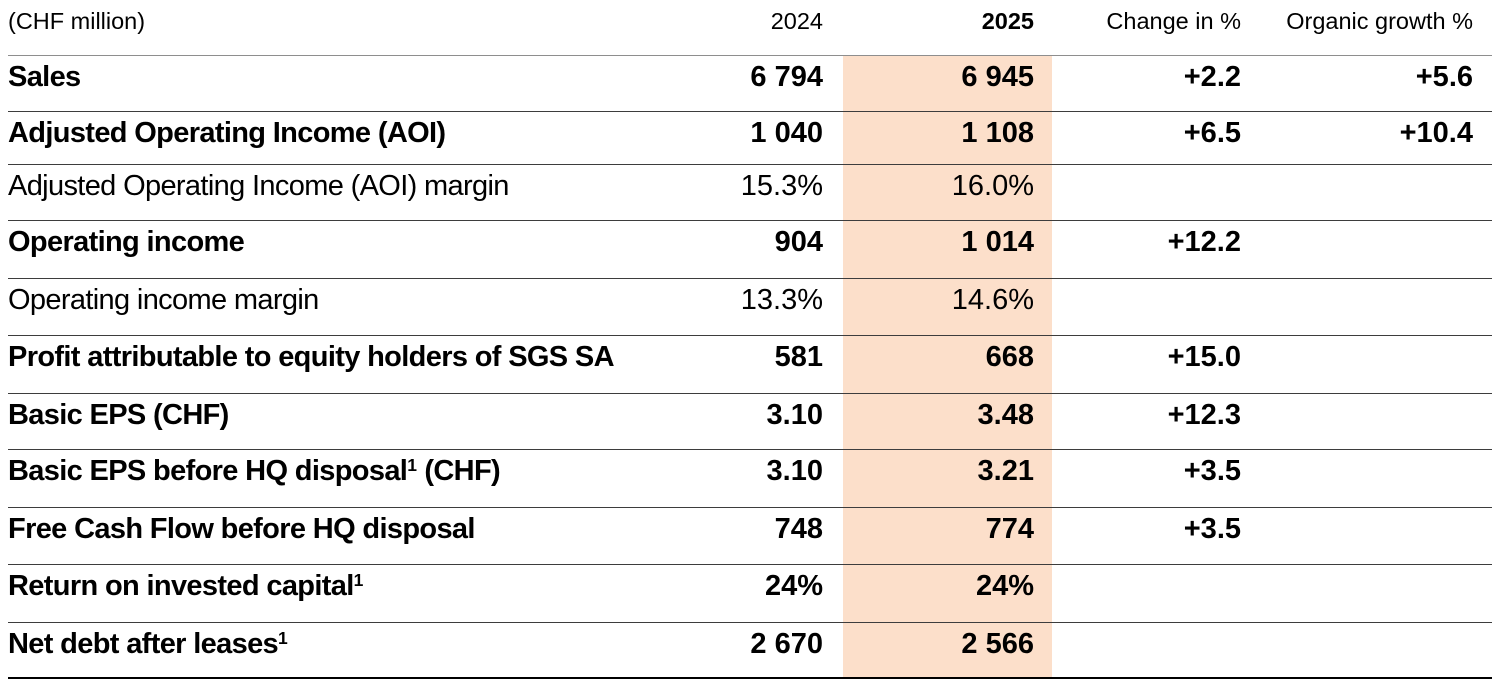 The width and height of the screenshot is (1504, 690). I want to click on table-row: Operating income margin 13.3% 14.6%, so click(750, 307).